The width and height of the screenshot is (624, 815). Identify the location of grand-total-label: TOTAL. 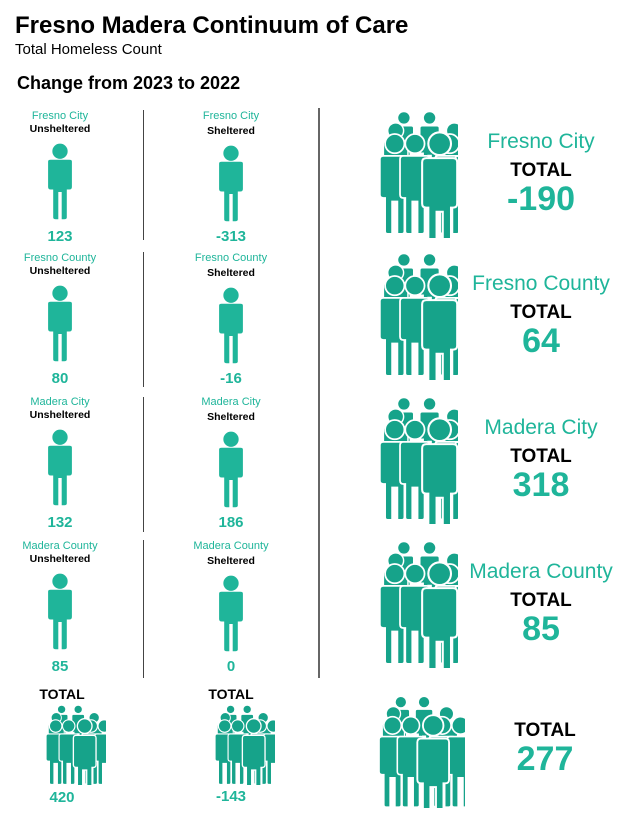
(545, 730).